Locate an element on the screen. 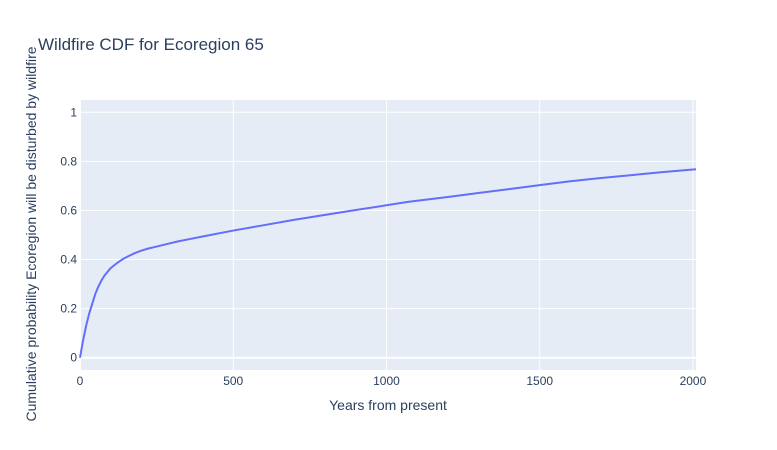  x-tick-label: 1500 is located at coordinates (539, 381).